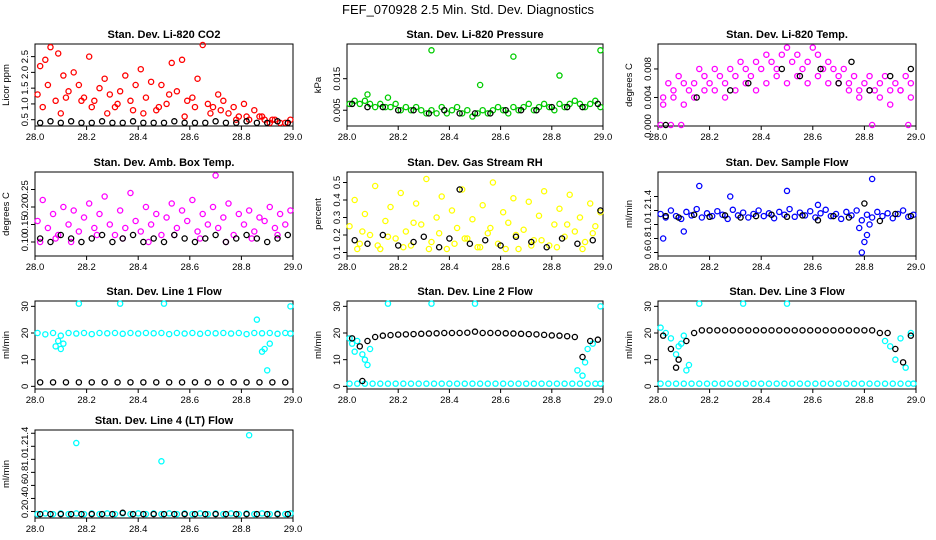 This screenshot has width=936, height=540. Describe the element at coordinates (648, 306) in the screenshot. I see `y-tick-label: 30` at that location.